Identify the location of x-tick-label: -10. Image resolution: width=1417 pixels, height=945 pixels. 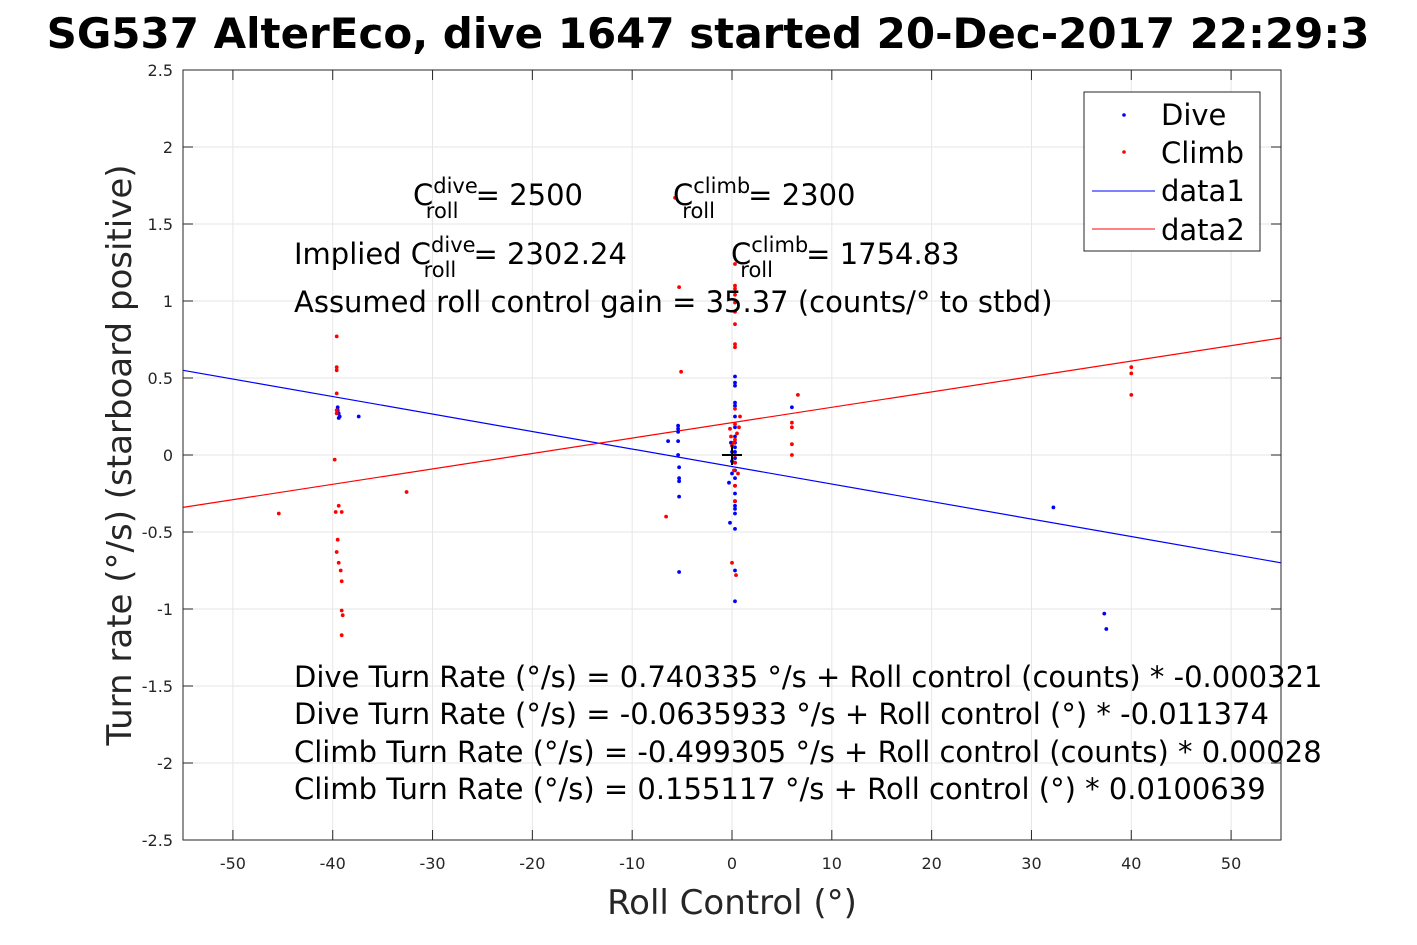
(632, 863).